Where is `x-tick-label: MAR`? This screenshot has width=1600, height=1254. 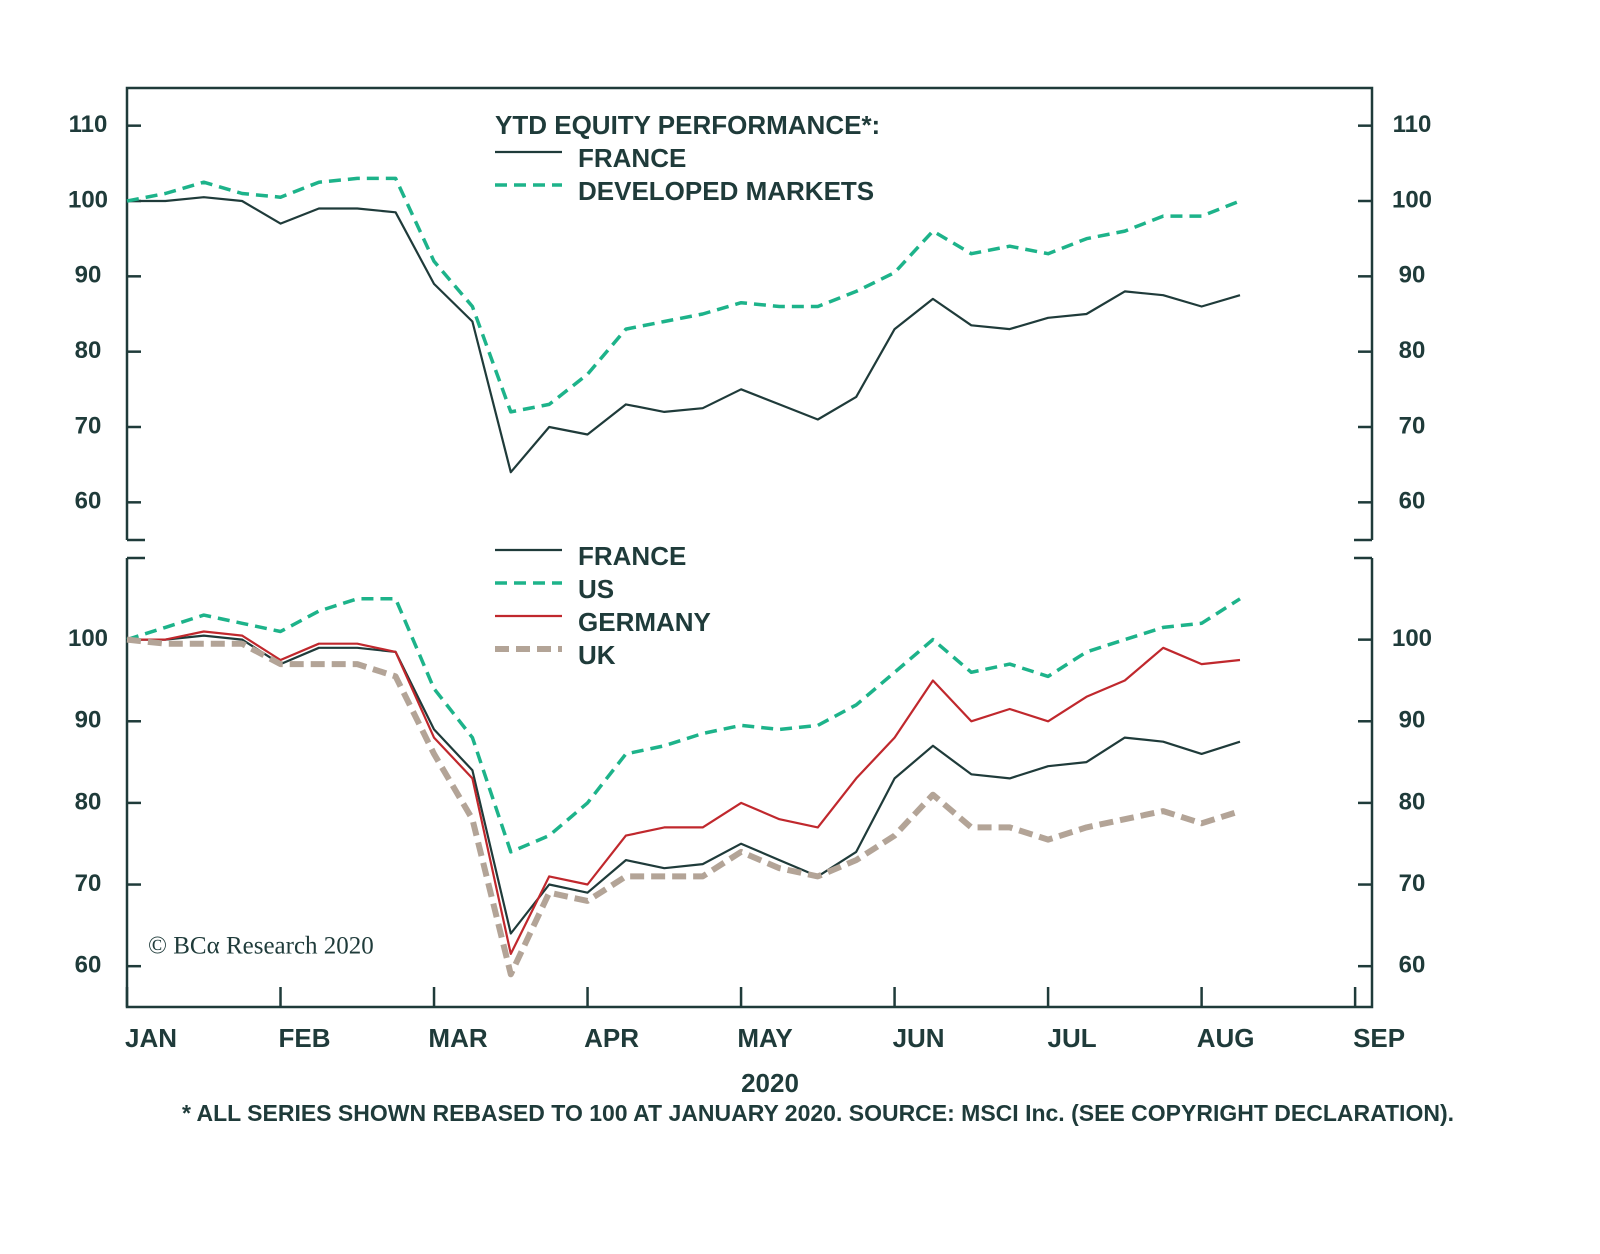 x-tick-label: MAR is located at coordinates (457, 1038).